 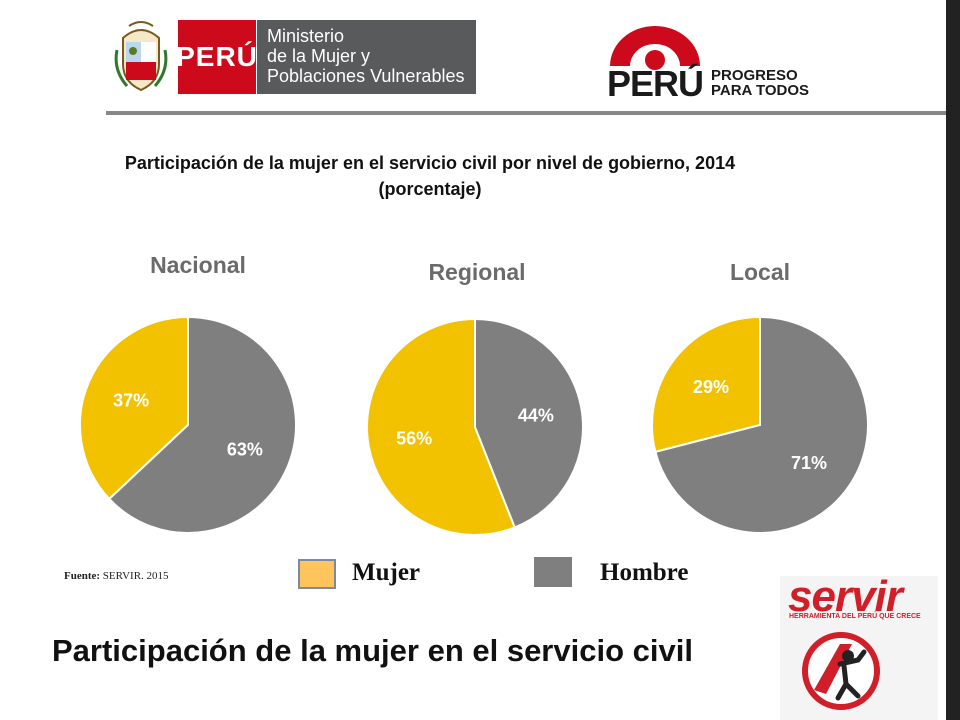 What do you see at coordinates (553, 572) in the screenshot?
I see `legend-swatch-hombre` at bounding box center [553, 572].